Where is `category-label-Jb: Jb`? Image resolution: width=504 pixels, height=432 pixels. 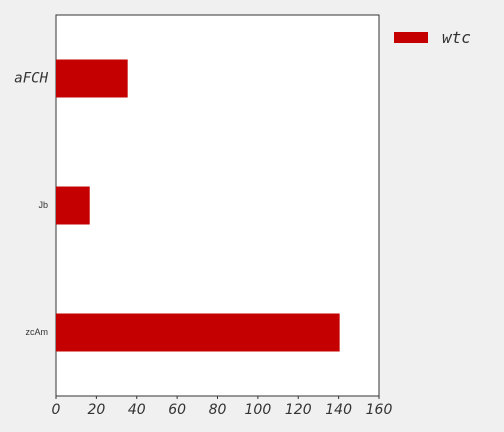 category-label-Jb: Jb is located at coordinates (43, 205).